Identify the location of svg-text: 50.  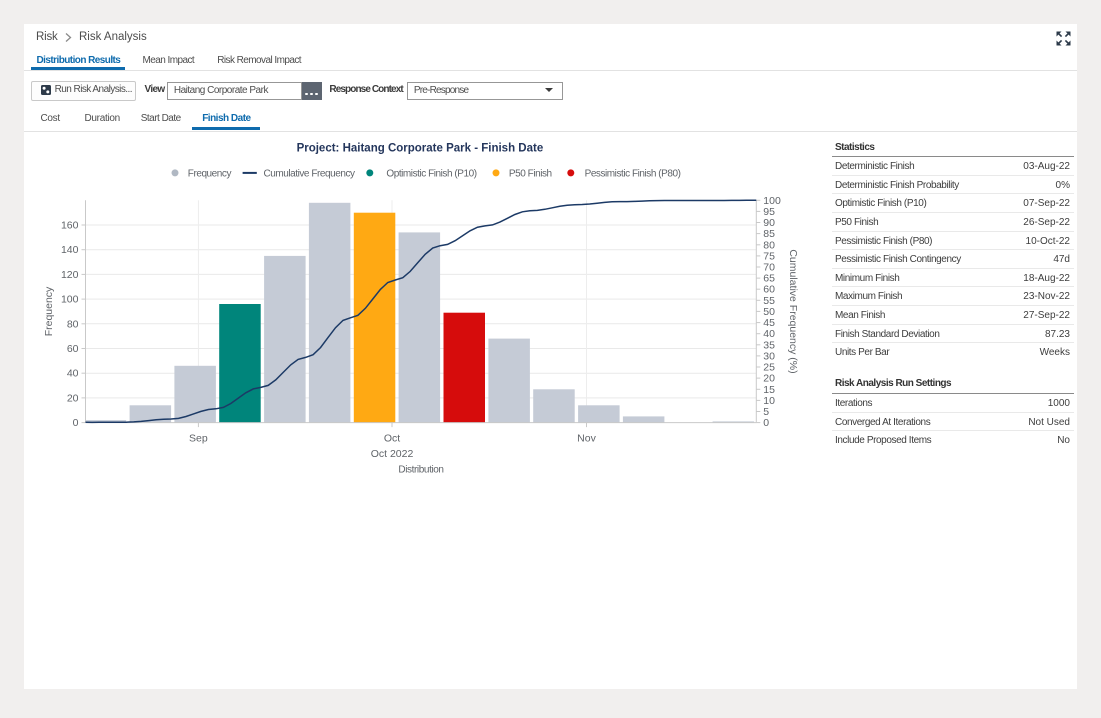
(769, 312).